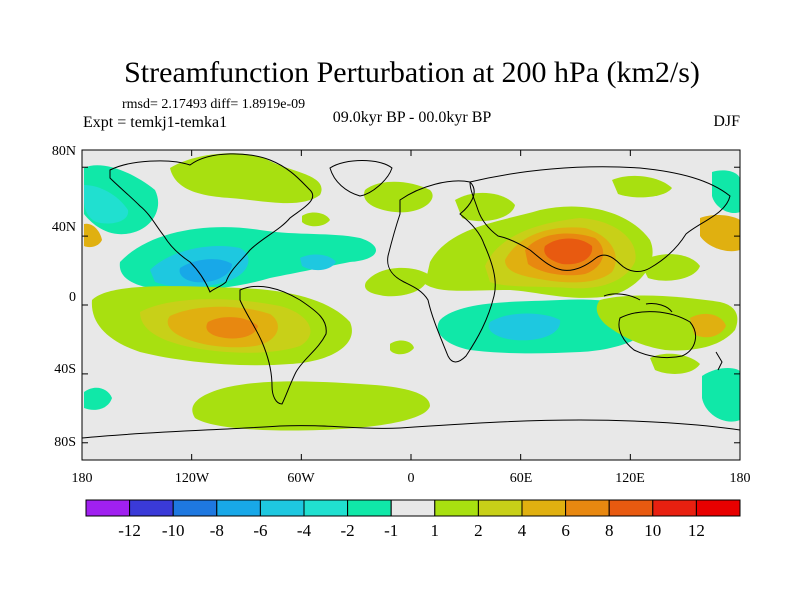  Describe the element at coordinates (522, 530) in the screenshot. I see `colorbar-label: 4` at that location.